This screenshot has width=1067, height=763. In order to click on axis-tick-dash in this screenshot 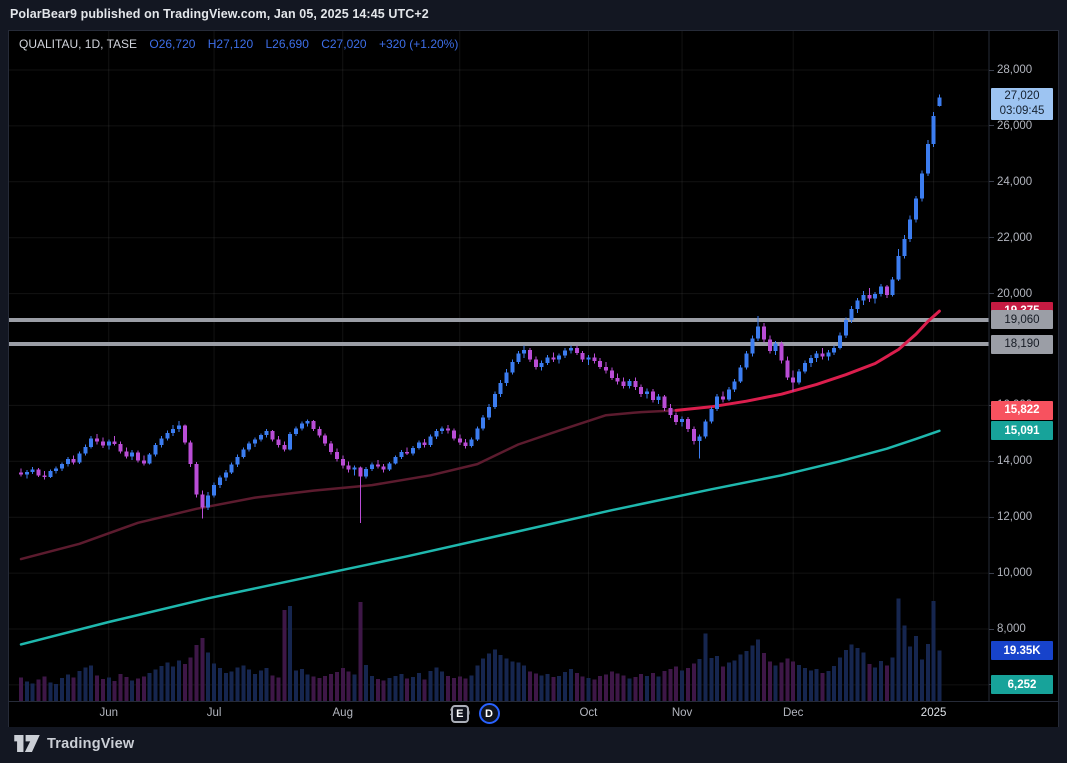, I will do `click(991, 573)`.